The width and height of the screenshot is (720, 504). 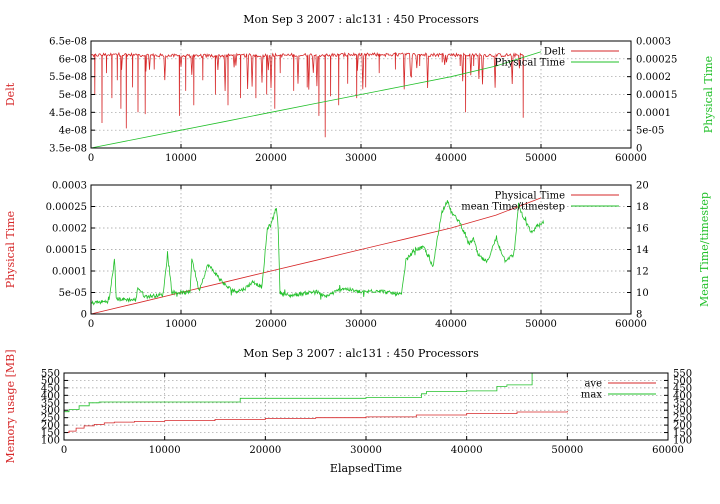 What do you see at coordinates (513, 207) in the screenshot?
I see `legend-label-mean-time-timestep: mean Time/timestep` at bounding box center [513, 207].